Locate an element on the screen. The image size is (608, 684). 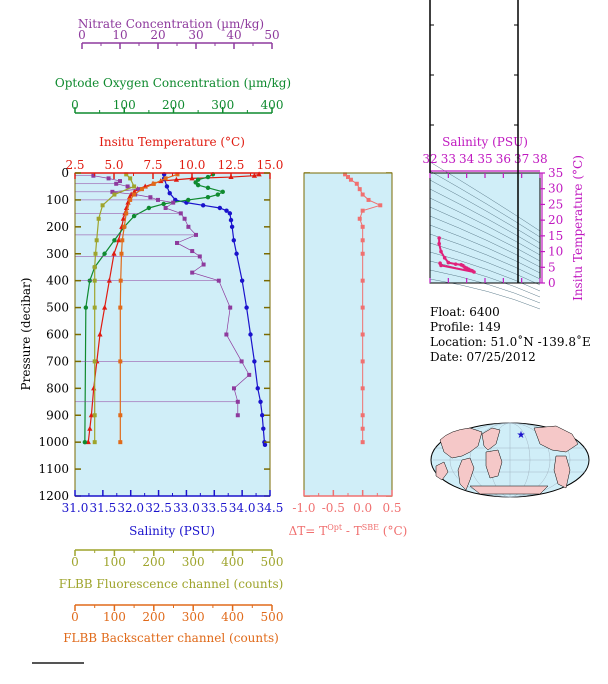
ts-temp-tick-label: 20 is located at coordinates (555, 220).